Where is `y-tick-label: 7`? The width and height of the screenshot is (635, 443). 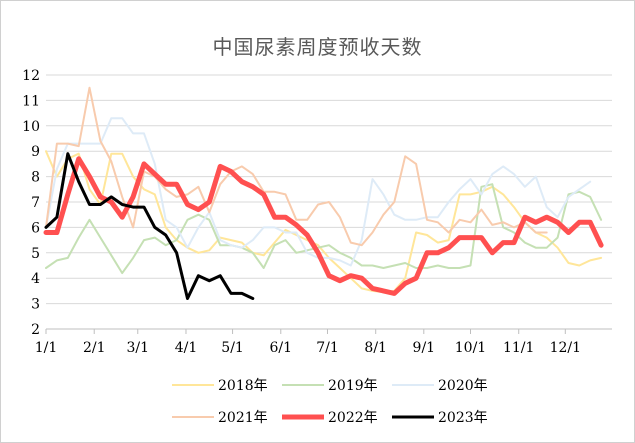 y-tick-label: 7 is located at coordinates (35, 203).